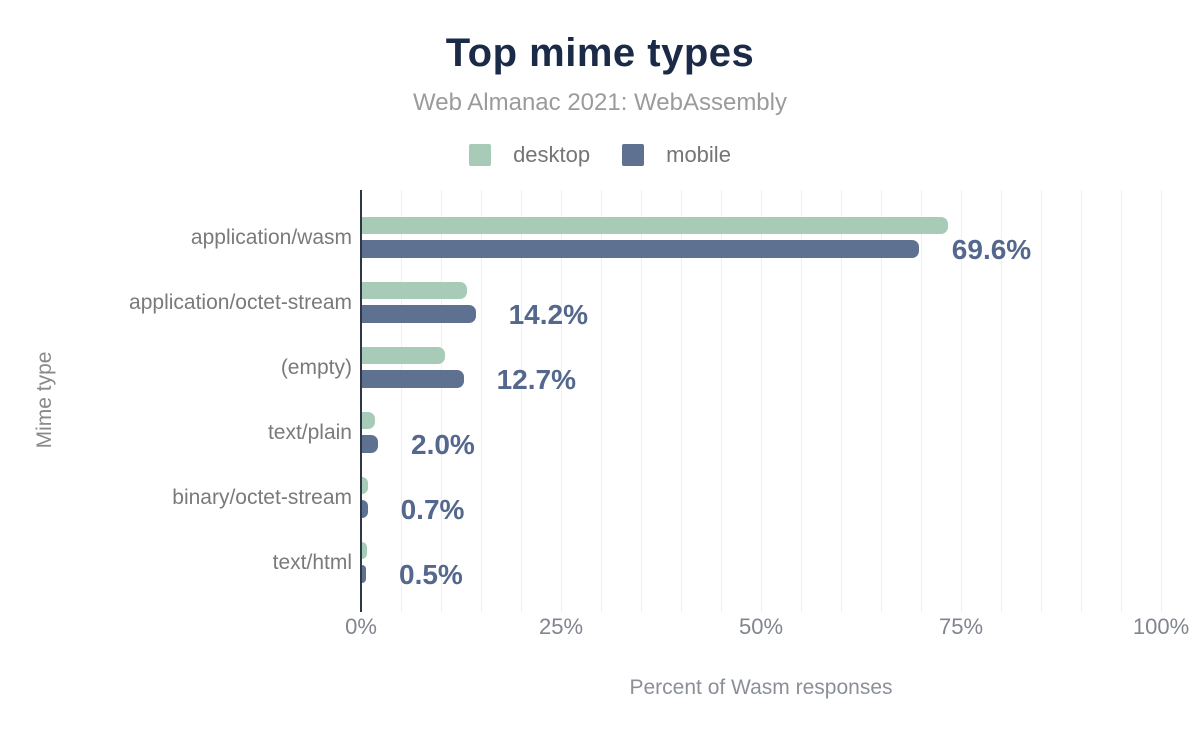 This screenshot has height=742, width=1200. Describe the element at coordinates (761, 687) in the screenshot. I see `x-axis-title: Percent of Wasm responses` at that location.